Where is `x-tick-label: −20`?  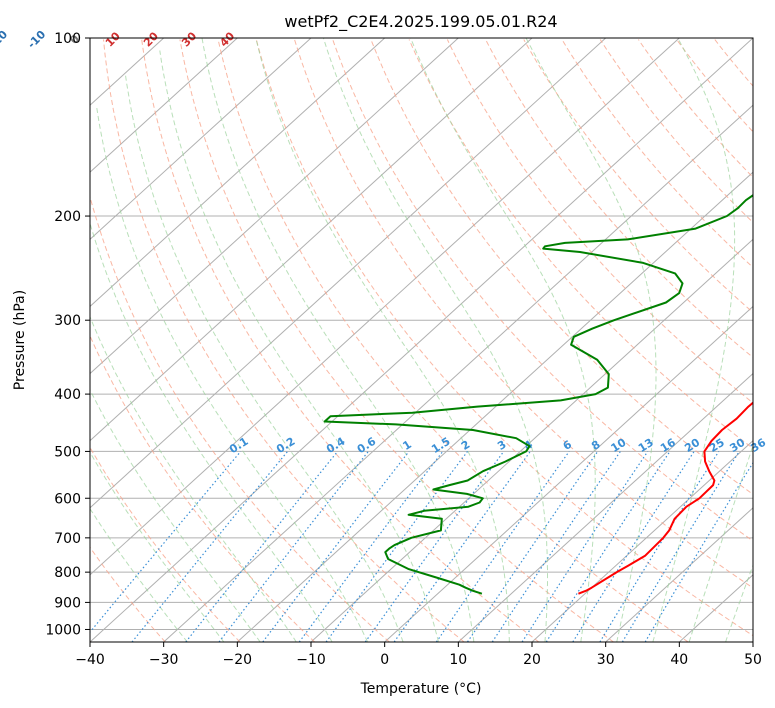
x-tick-label: −20 is located at coordinates (238, 660).